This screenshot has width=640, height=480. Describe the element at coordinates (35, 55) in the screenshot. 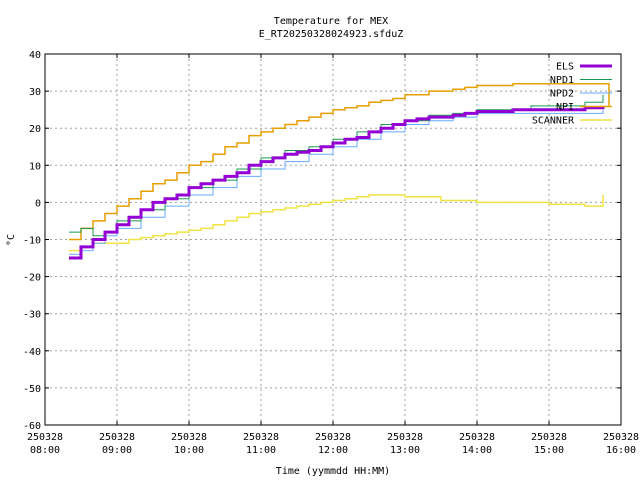

I see `y-tick-label: 40` at that location.